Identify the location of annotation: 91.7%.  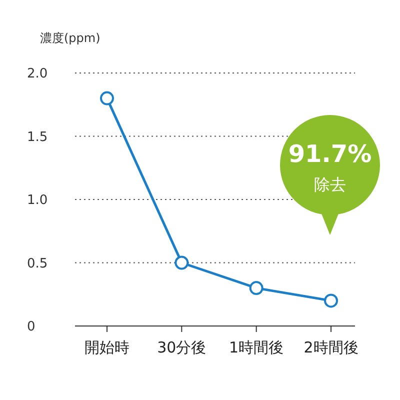
(330, 154).